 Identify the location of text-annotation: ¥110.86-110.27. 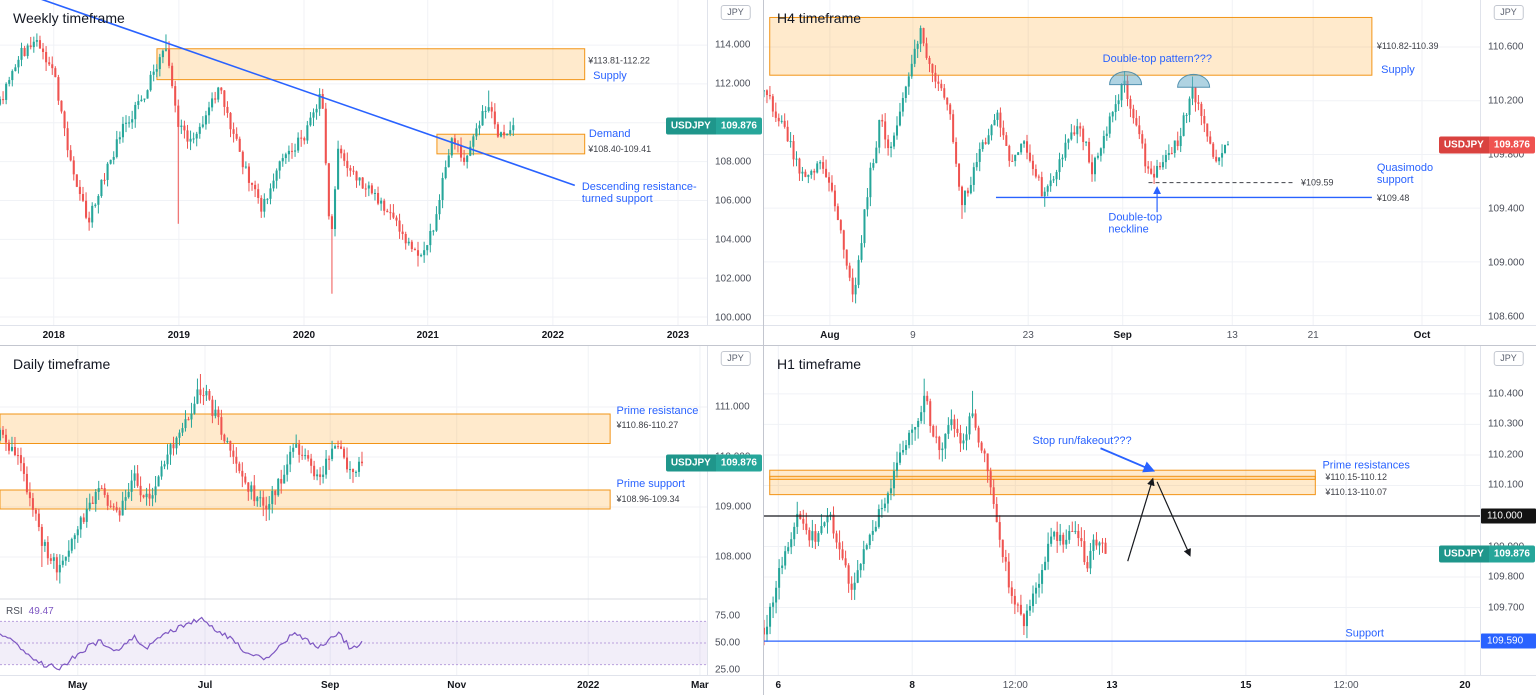
(647, 425).